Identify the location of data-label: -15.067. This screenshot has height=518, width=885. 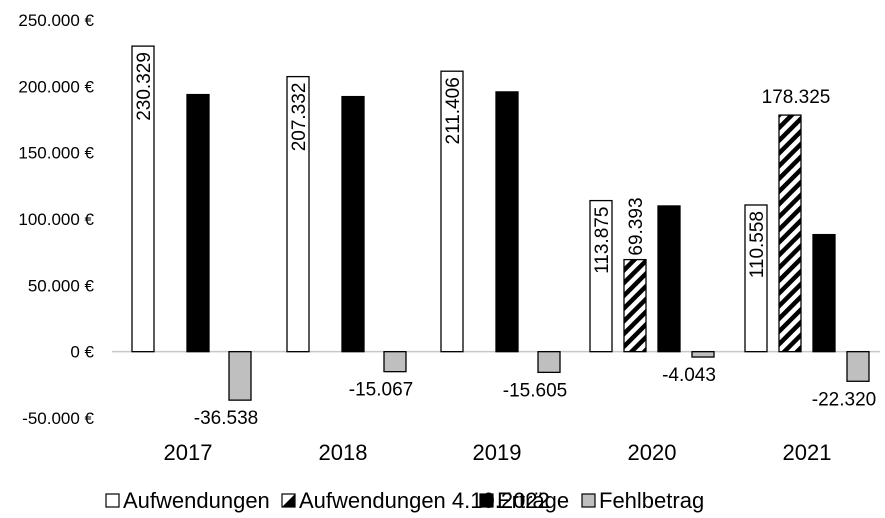
(381, 390).